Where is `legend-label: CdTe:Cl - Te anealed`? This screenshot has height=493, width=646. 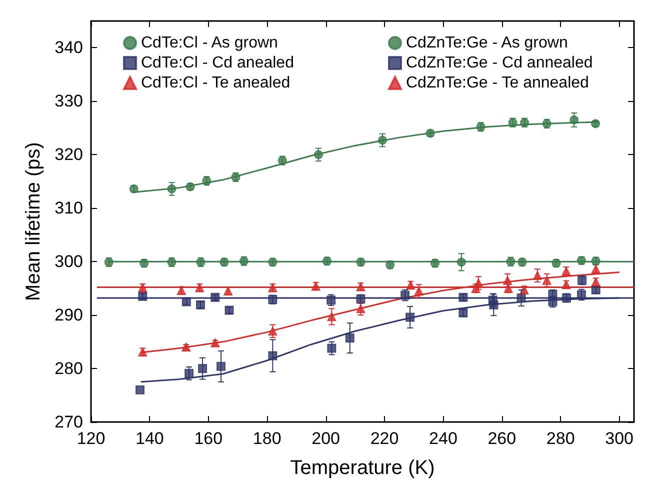
legend-label: CdTe:Cl - Te anealed is located at coordinates (215, 83).